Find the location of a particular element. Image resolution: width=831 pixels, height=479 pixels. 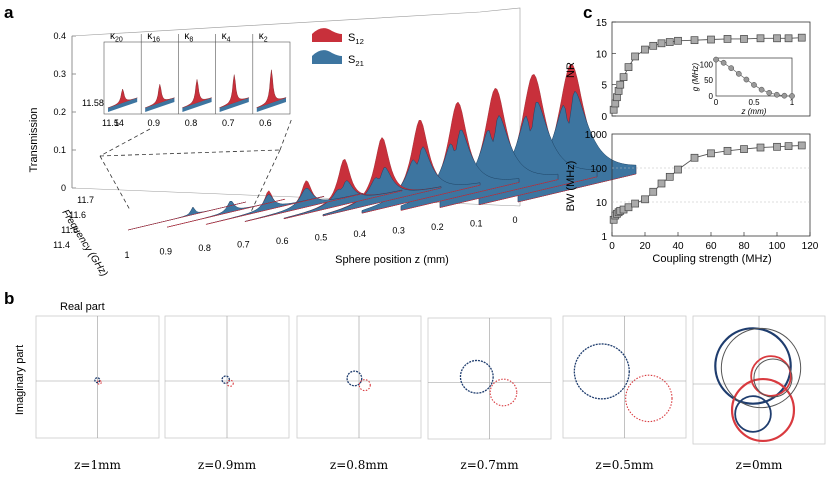

c-inset-xlabel: z (mm) is located at coordinates (754, 111).